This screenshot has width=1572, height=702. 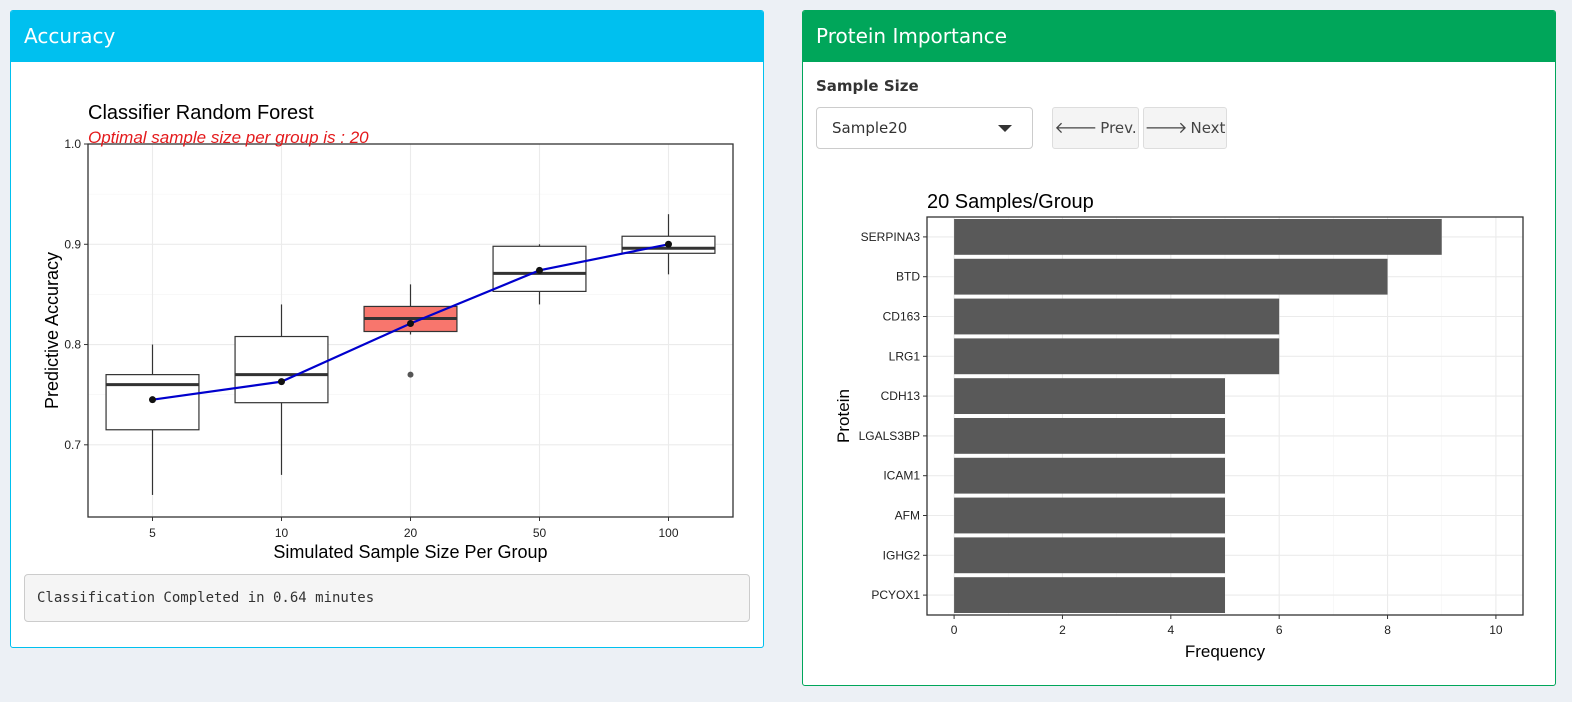 I want to click on x-tick-label: 2, so click(x=1062, y=630).